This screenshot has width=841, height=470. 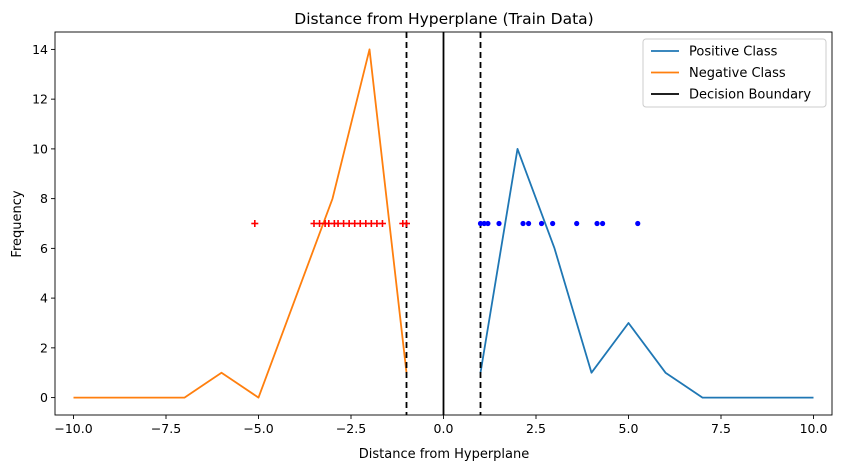 I want to click on legend-entry: Positive Class, so click(x=714, y=52).